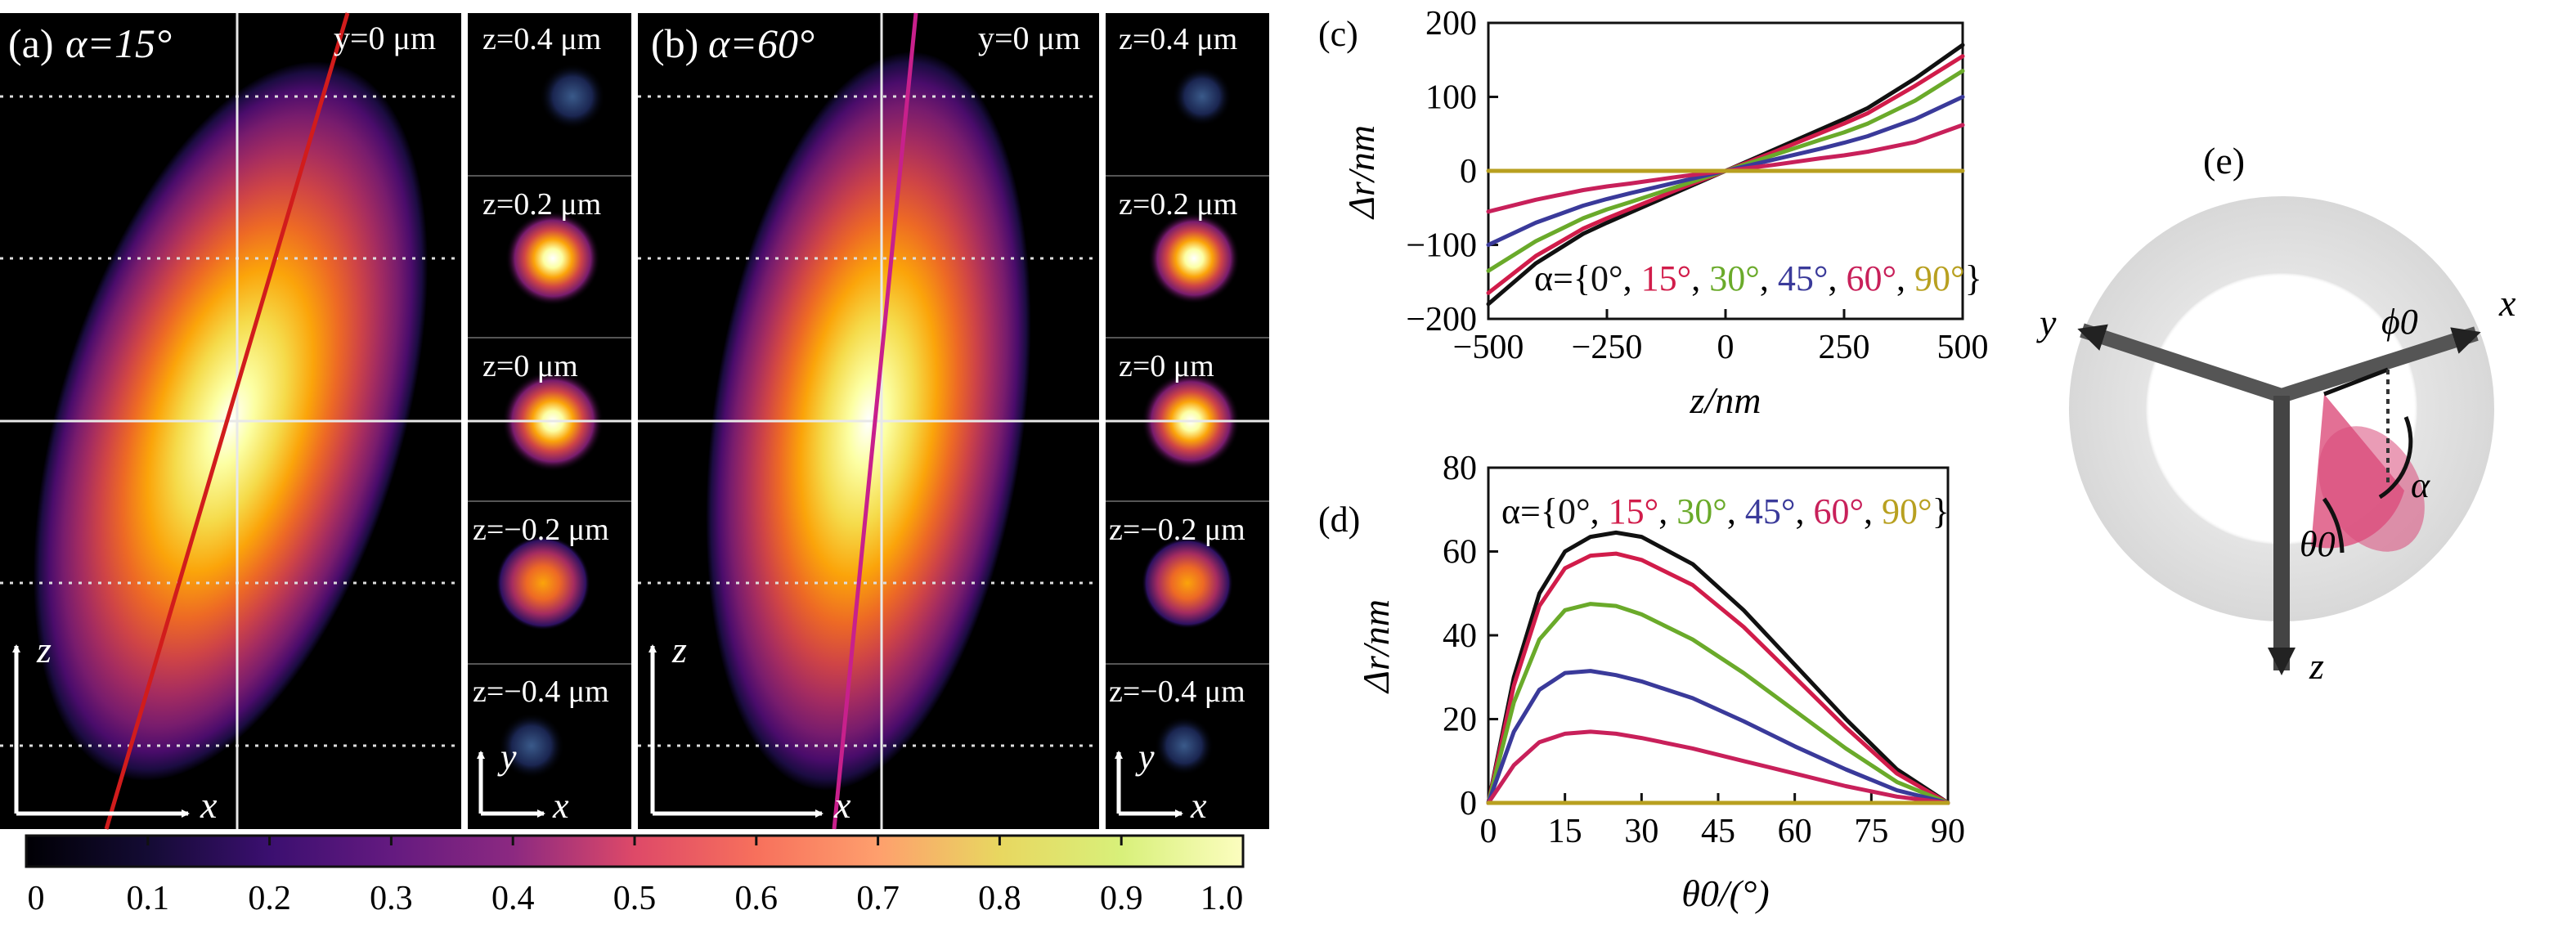 The width and height of the screenshot is (2576, 937). What do you see at coordinates (761, 43) in the screenshot?
I see `panel-b-alpha: α=60°` at bounding box center [761, 43].